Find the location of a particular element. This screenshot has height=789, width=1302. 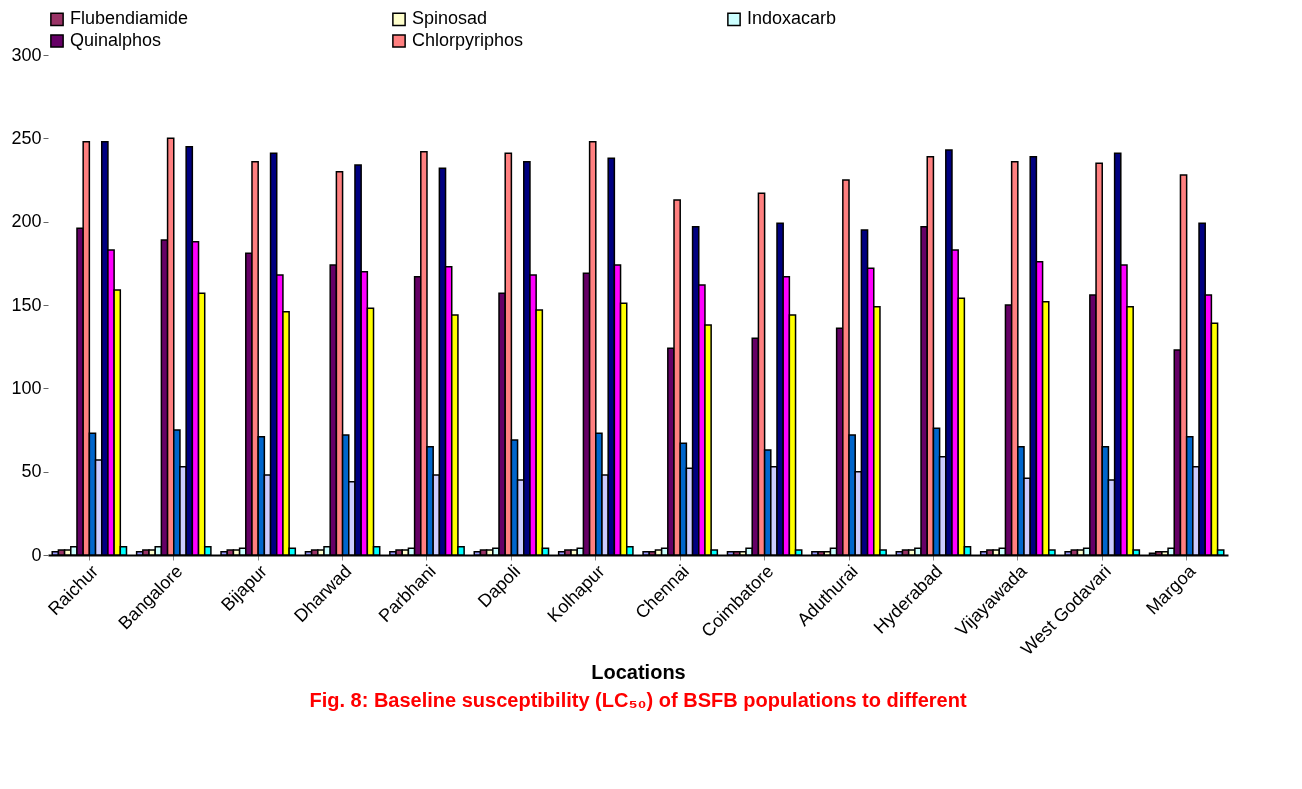

legend-label: Spinosad is located at coordinates (450, 18).